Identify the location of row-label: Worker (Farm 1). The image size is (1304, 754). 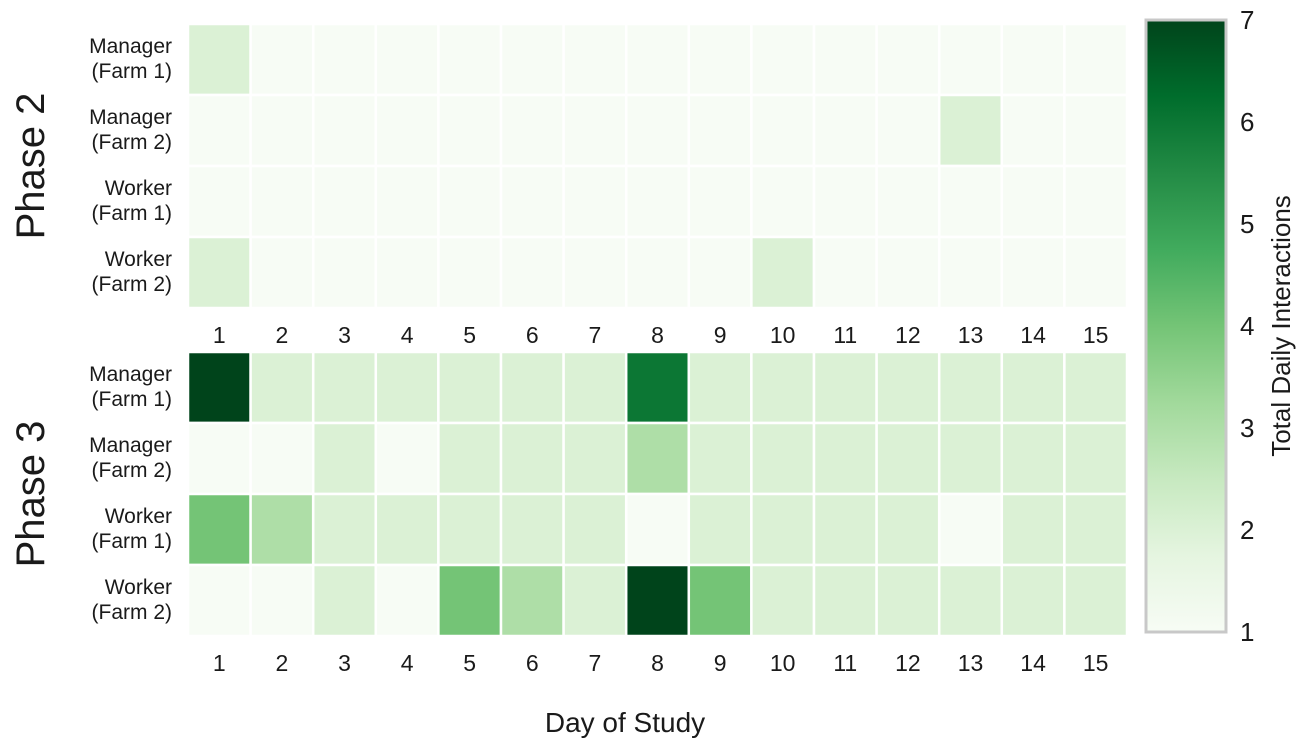
(132, 529).